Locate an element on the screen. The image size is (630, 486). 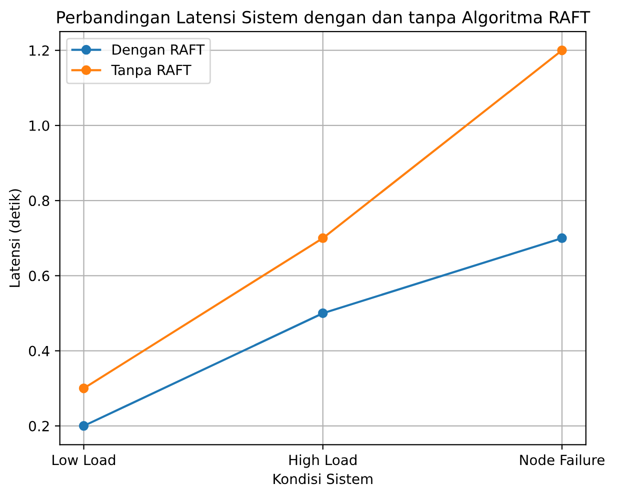
x-tick-label: High Load is located at coordinates (322, 461).